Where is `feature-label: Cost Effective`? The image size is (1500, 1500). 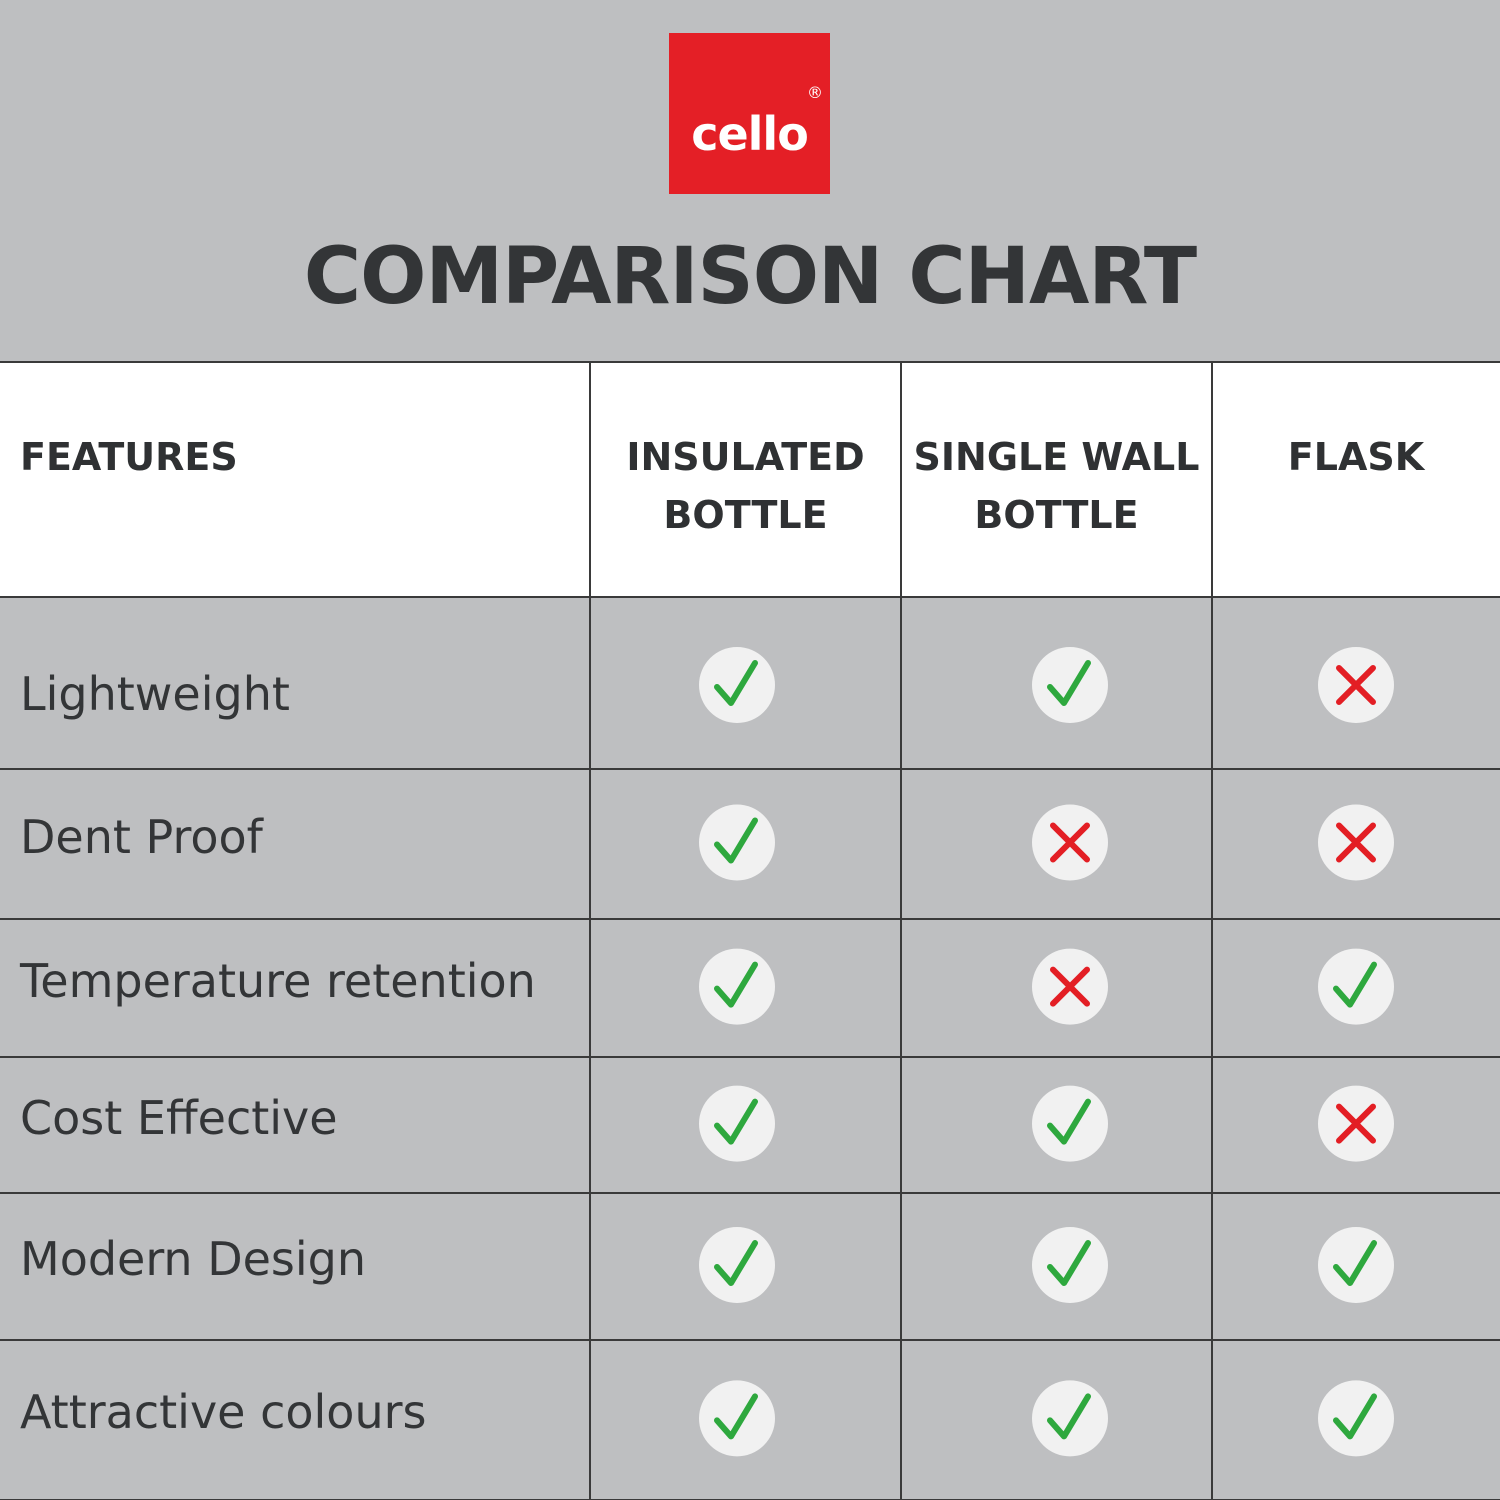
feature-label: Cost Effective is located at coordinates (179, 1117).